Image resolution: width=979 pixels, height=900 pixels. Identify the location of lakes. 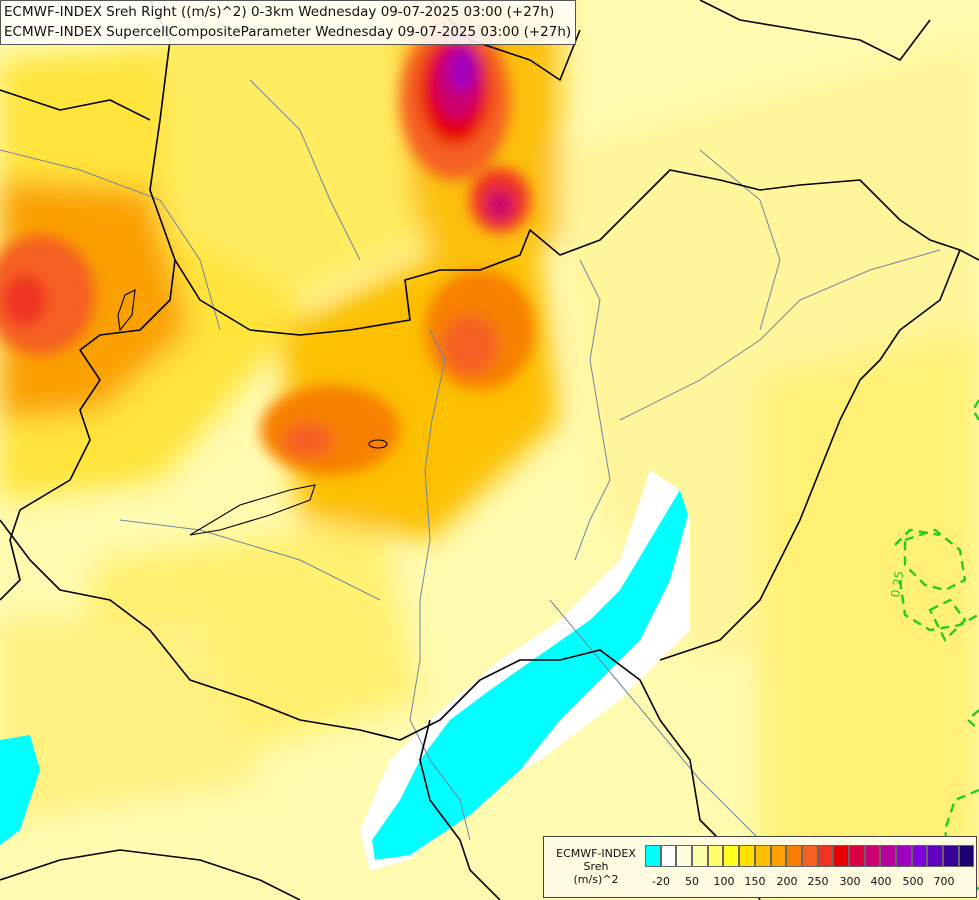
(252, 412).